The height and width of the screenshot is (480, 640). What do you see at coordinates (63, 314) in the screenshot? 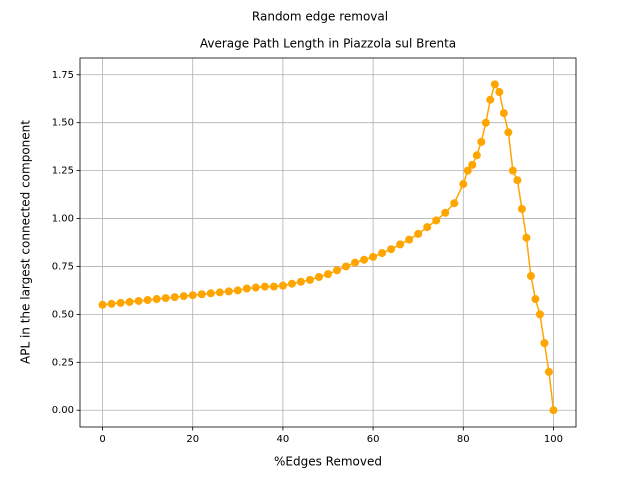
I see `y-tick-label: 0.50` at bounding box center [63, 314].